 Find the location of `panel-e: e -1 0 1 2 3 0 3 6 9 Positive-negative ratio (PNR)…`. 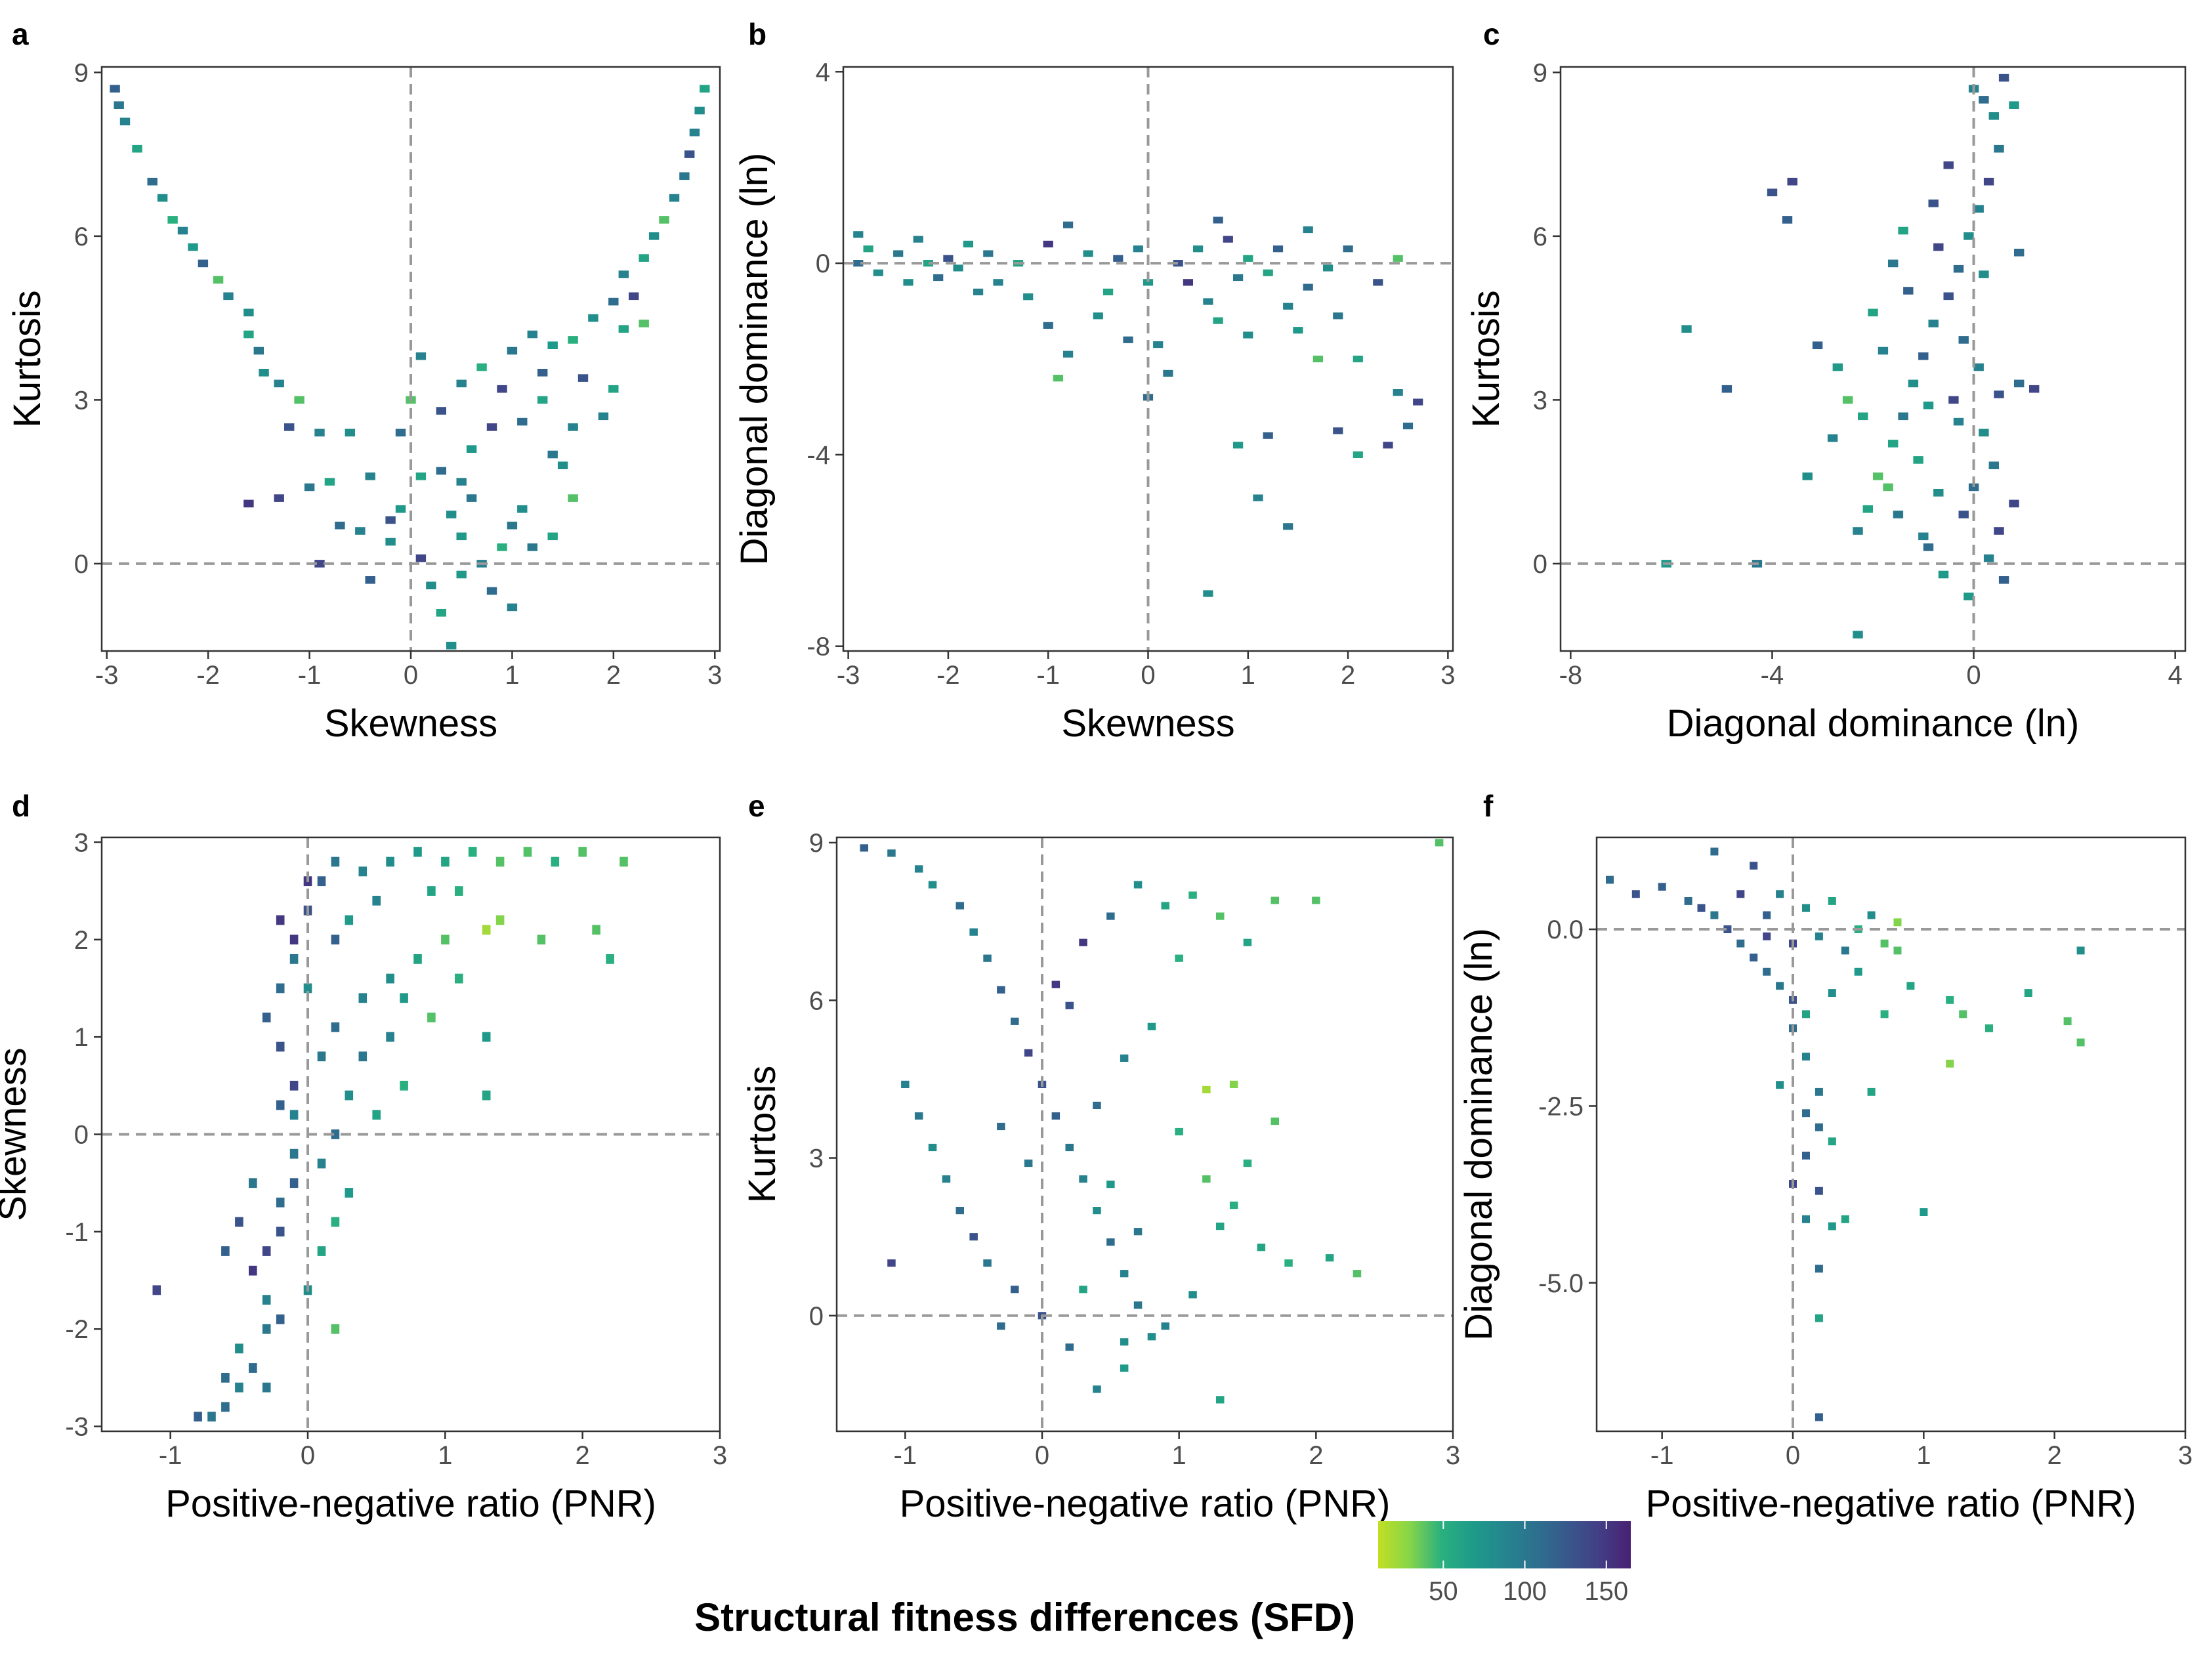

panel-e: e -1 0 1 2 3 0 3 6 9 Positive-negative ratio (PNR)… is located at coordinates (1100, 1157).